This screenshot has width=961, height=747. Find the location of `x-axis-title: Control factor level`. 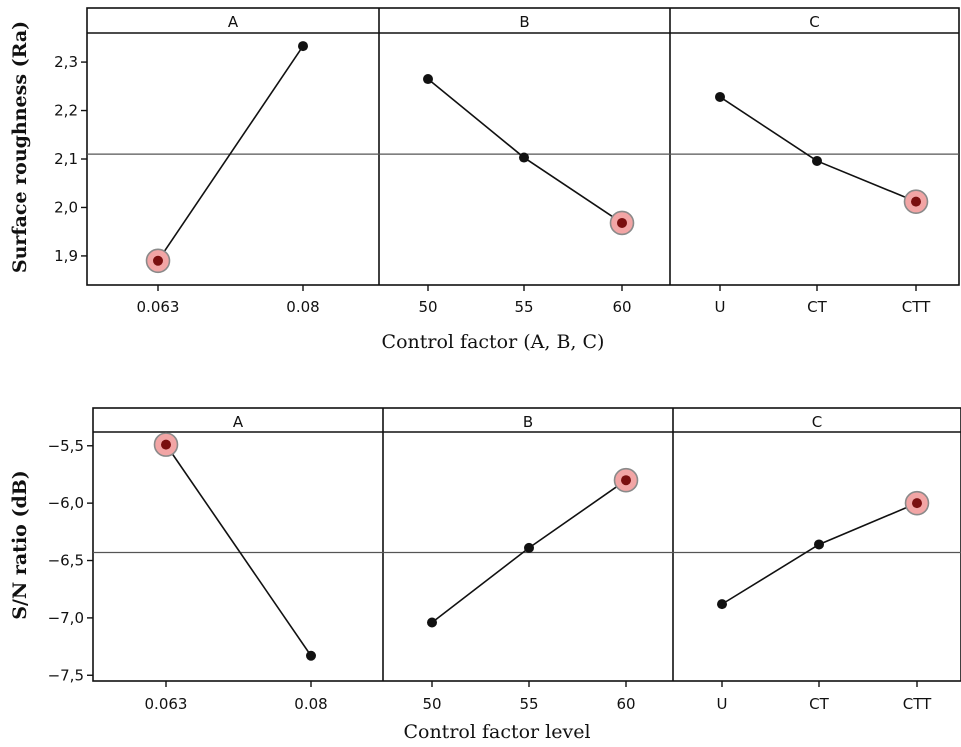

x-axis-title: Control factor level is located at coordinates (496, 732).